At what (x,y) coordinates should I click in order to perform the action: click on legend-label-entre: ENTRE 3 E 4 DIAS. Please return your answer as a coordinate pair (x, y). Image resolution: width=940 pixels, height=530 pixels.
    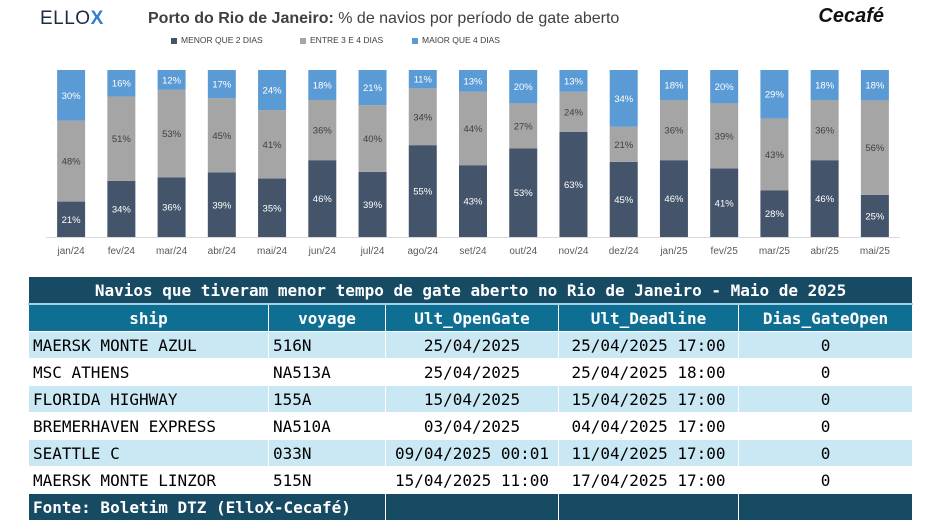
    Looking at the image, I should click on (347, 40).